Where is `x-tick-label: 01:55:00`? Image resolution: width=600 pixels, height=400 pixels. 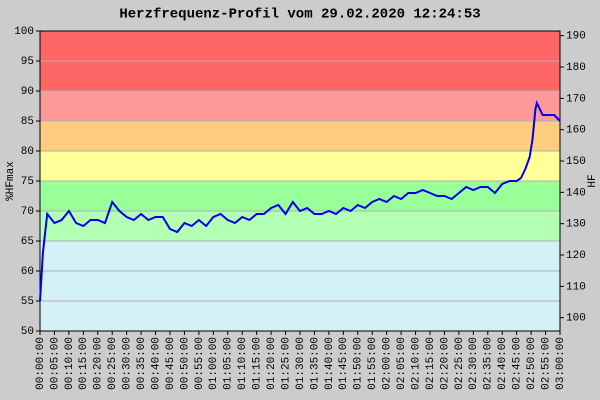 x-tick-label: 01:55:00 is located at coordinates (373, 363).